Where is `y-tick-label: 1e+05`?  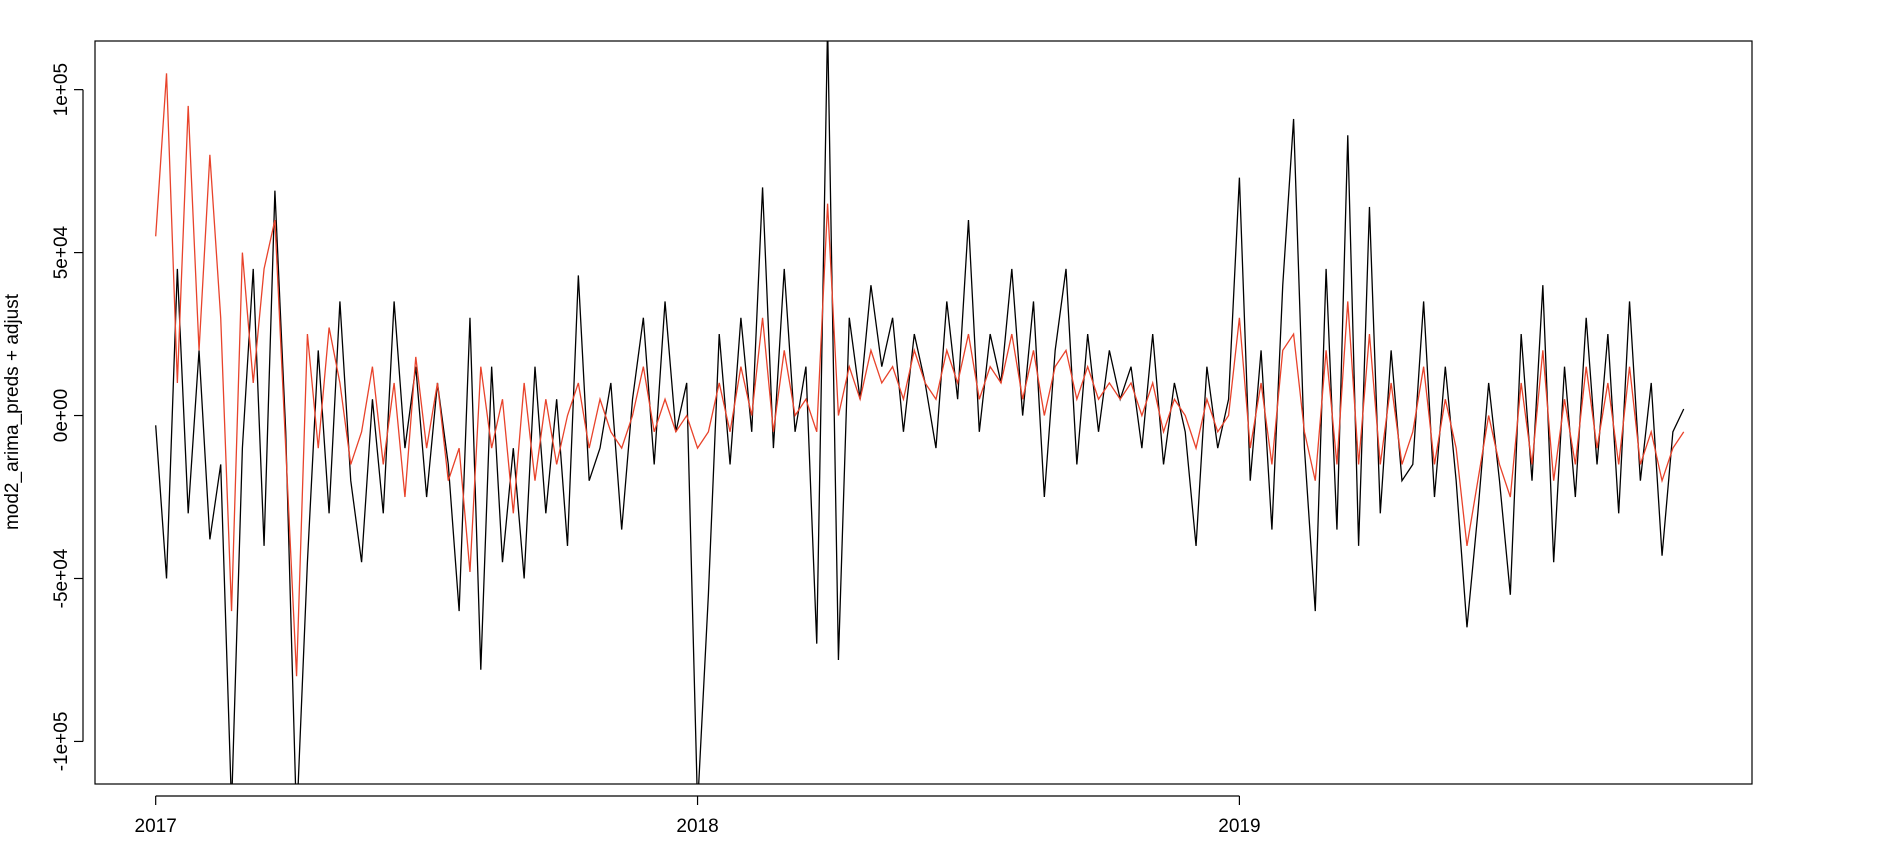 y-tick-label: 1e+05 is located at coordinates (61, 89).